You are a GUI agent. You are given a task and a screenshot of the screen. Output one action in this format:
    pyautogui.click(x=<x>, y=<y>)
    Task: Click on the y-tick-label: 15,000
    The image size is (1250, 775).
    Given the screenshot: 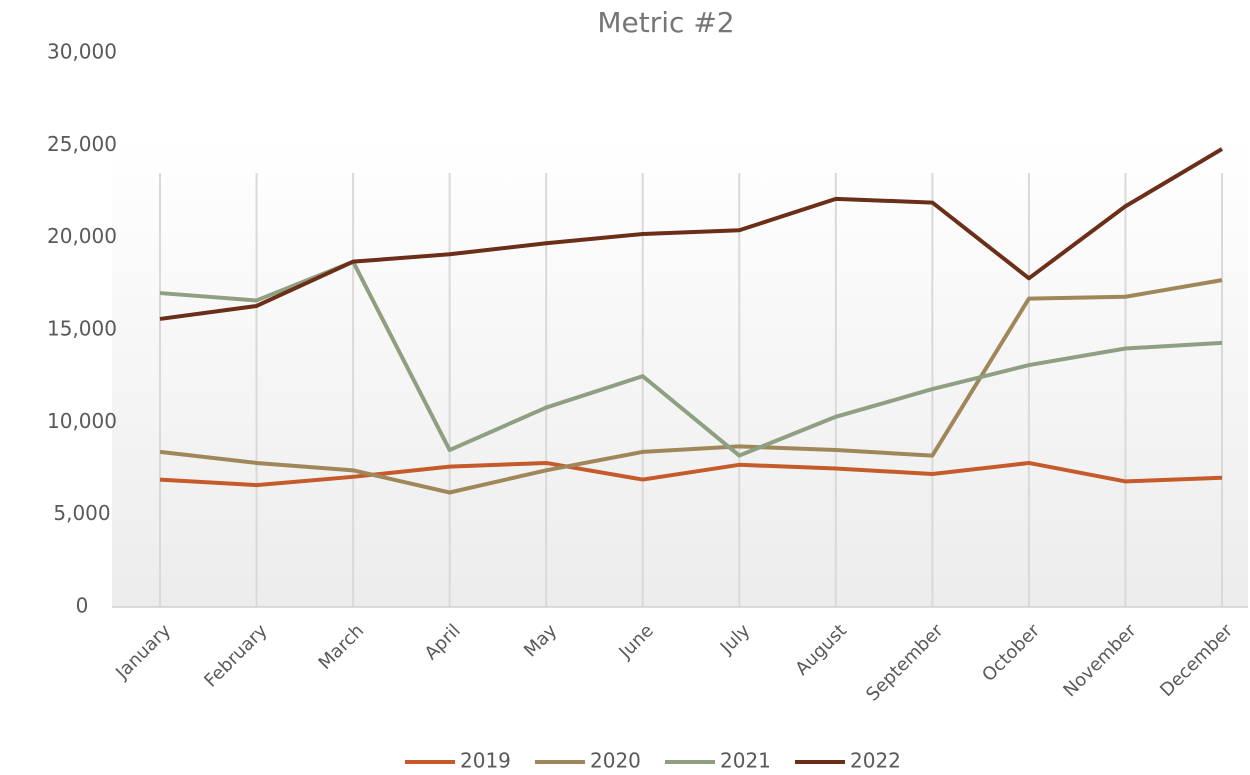 What is the action you would take?
    pyautogui.click(x=82, y=329)
    